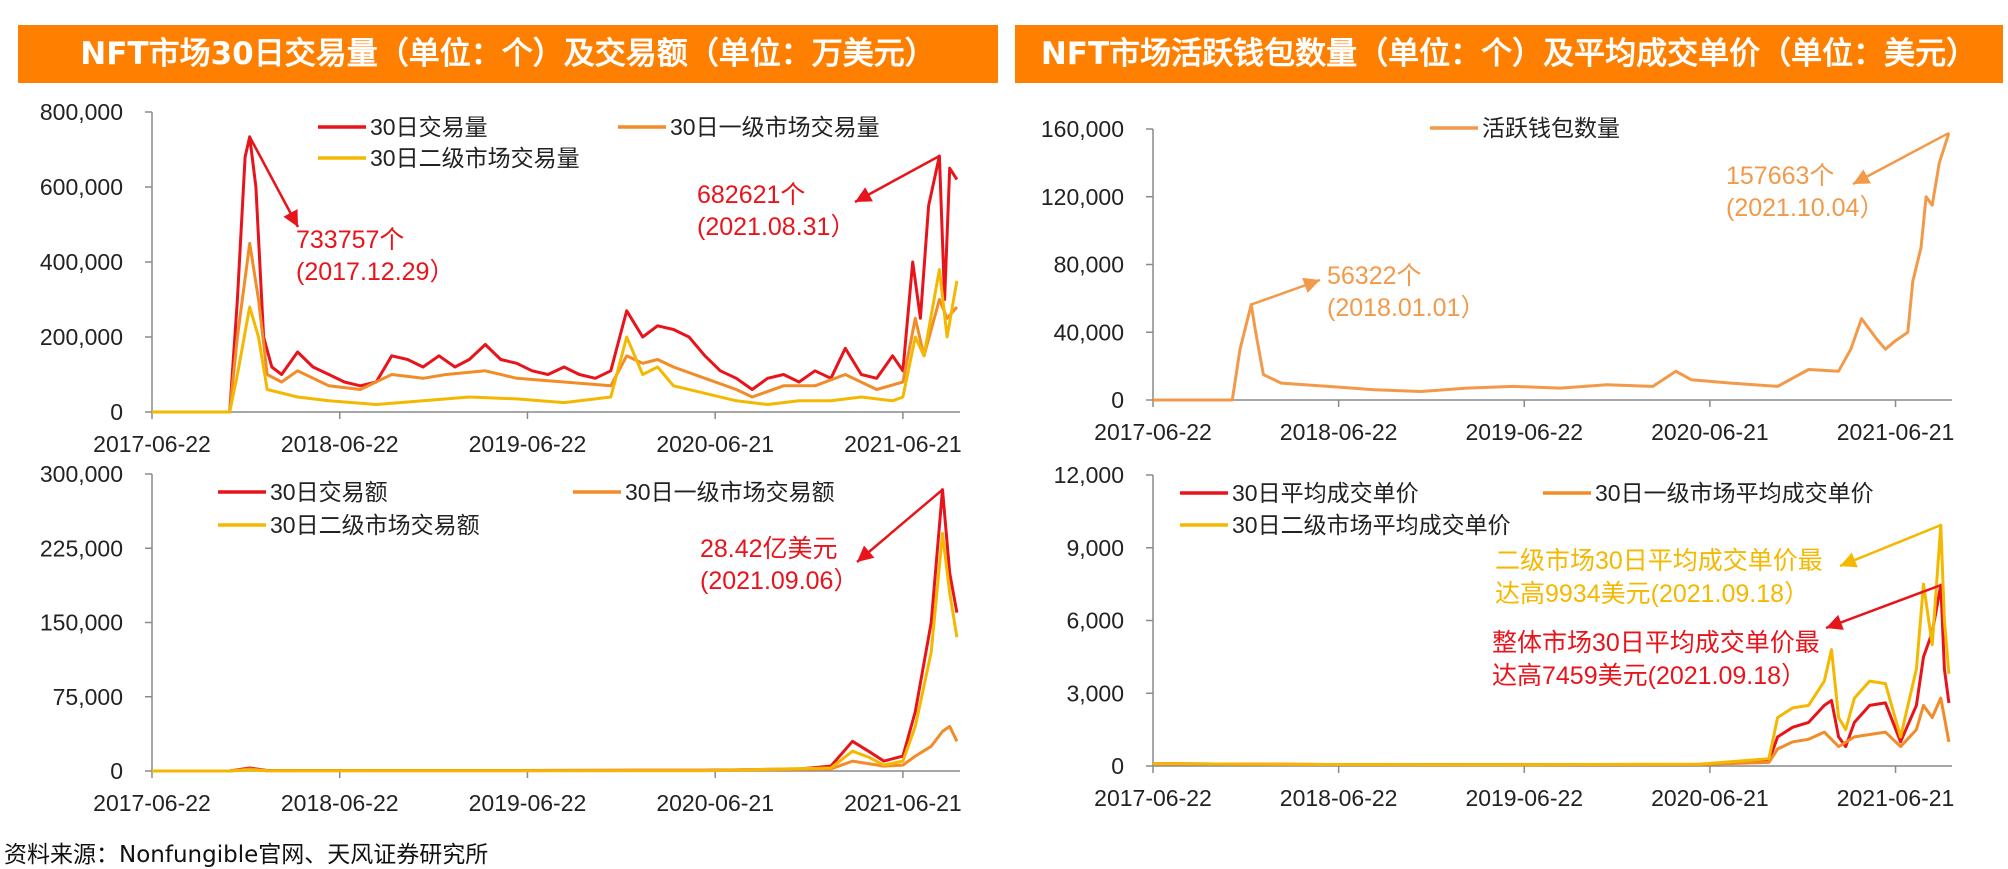 The image size is (2008, 869). What do you see at coordinates (1095, 693) in the screenshot?
I see `y-tick-label: 3,000` at bounding box center [1095, 693].